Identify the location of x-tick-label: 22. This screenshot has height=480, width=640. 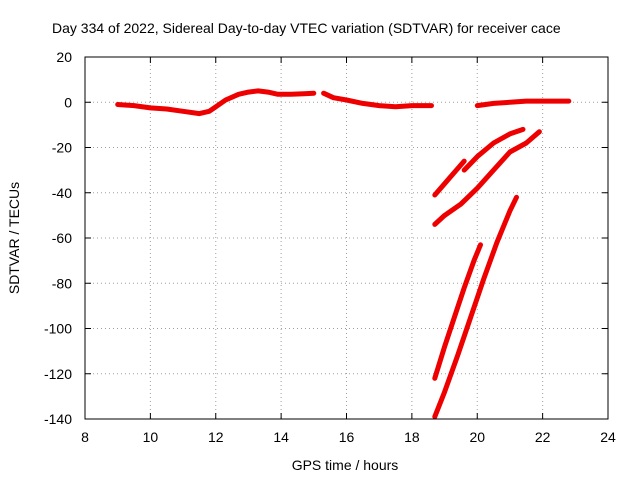
(543, 437).